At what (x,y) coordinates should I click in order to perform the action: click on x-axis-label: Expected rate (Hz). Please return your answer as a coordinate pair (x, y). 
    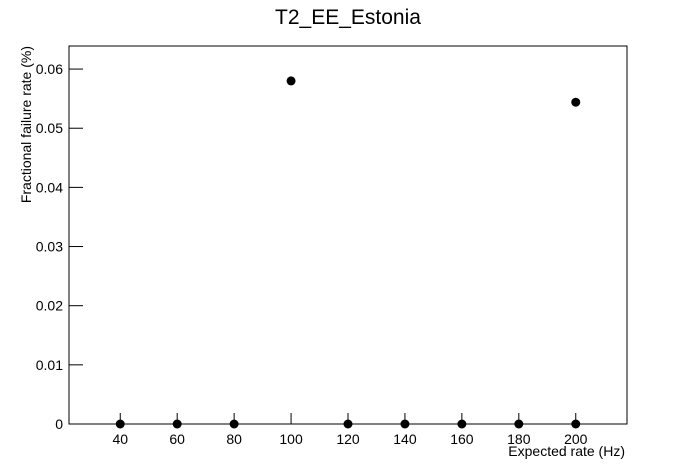
    Looking at the image, I should click on (566, 451).